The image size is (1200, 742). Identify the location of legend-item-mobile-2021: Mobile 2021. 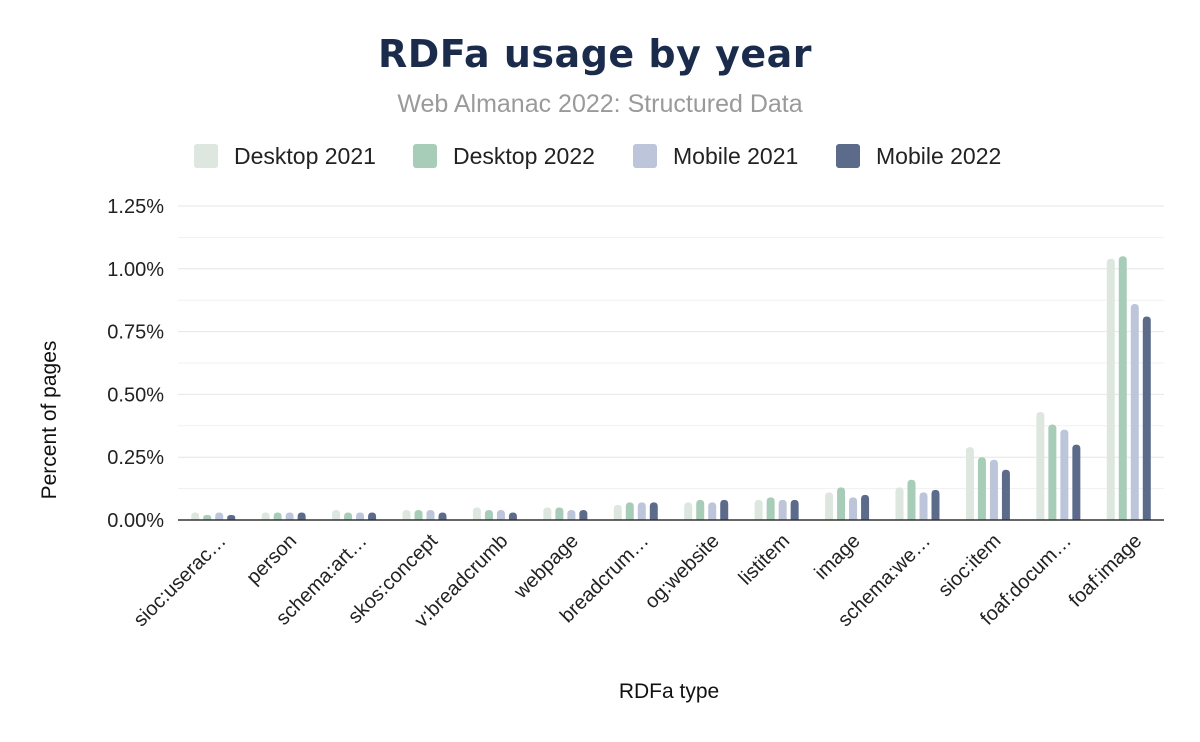
(715, 156).